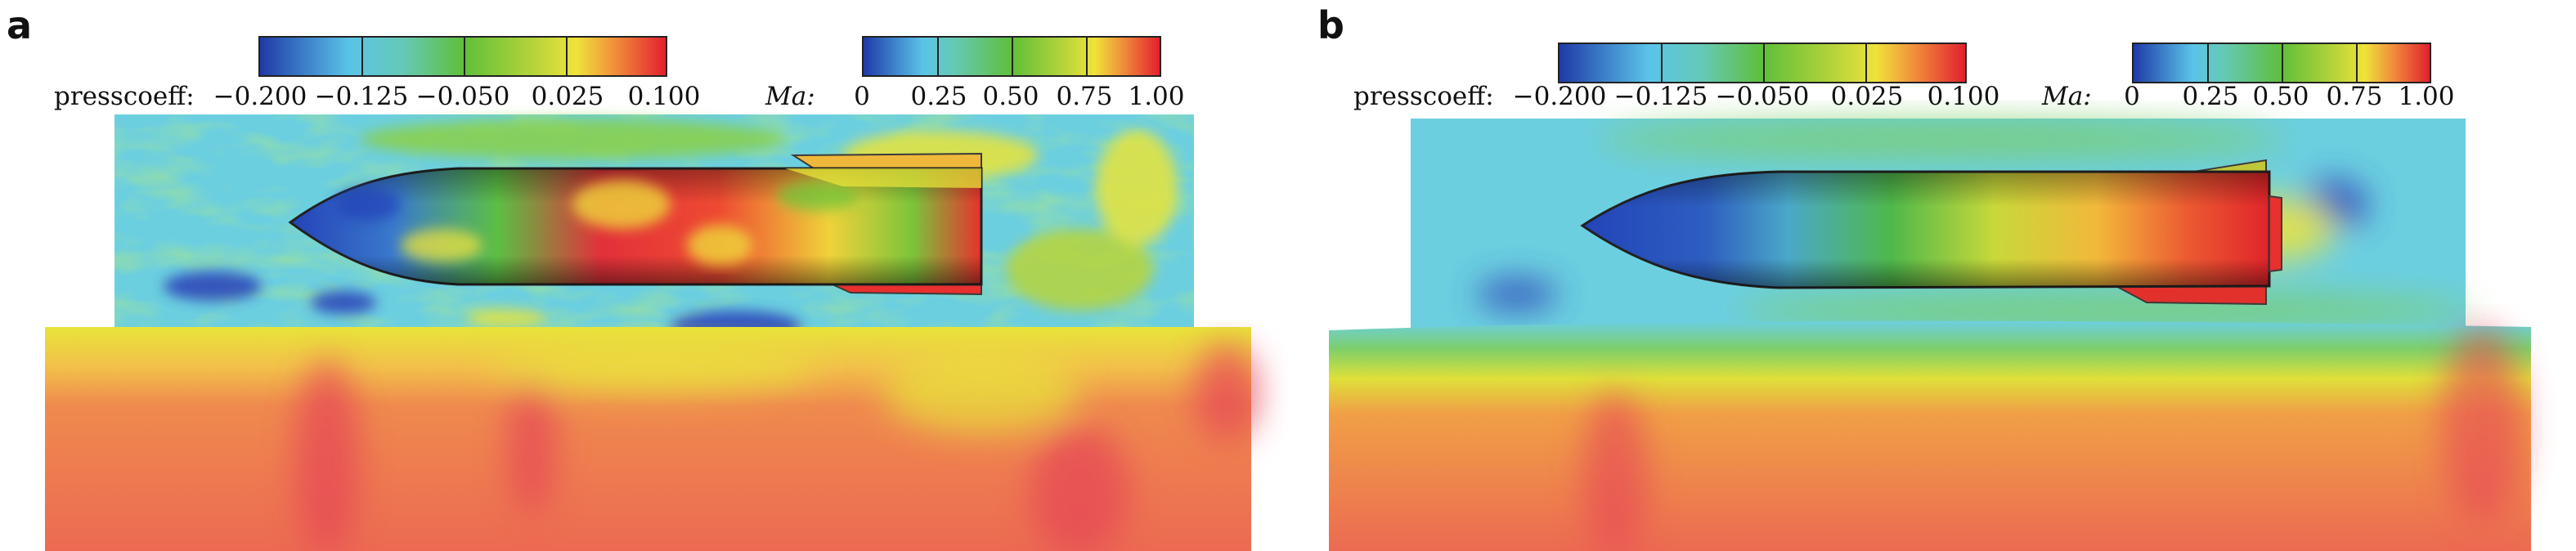 Image resolution: width=2576 pixels, height=551 pixels. What do you see at coordinates (462, 96) in the screenshot?
I see `press-tick-label-a-2: −0.050` at bounding box center [462, 96].